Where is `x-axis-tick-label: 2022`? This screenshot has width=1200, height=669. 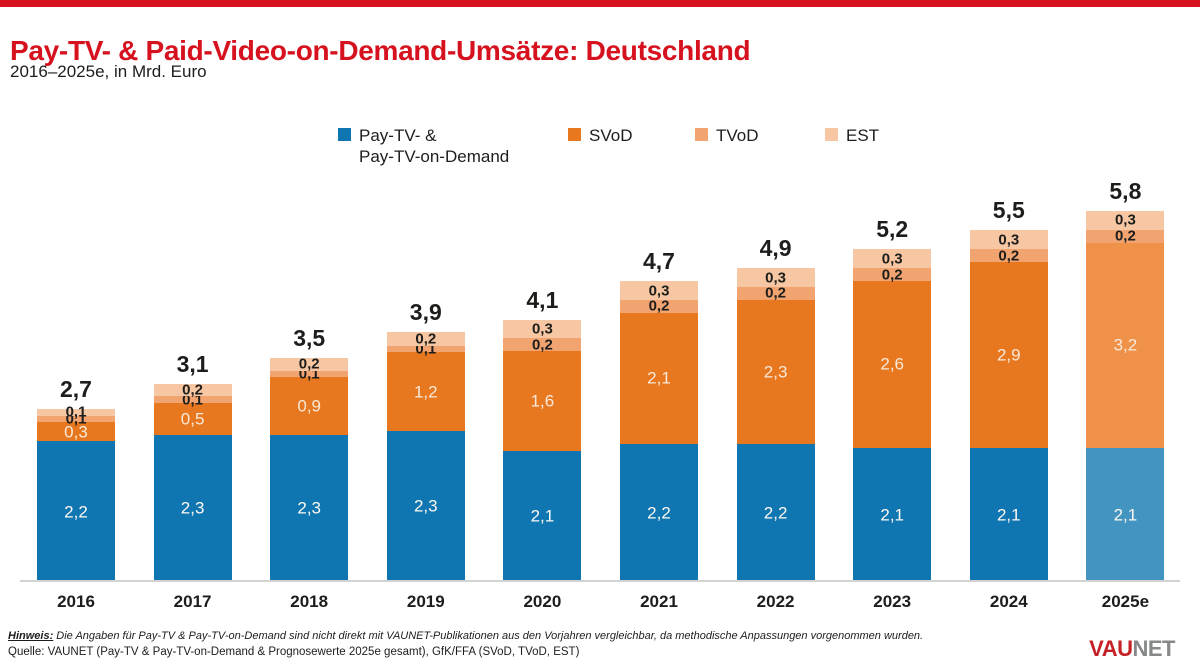 x-axis-tick-label: 2022 is located at coordinates (775, 601).